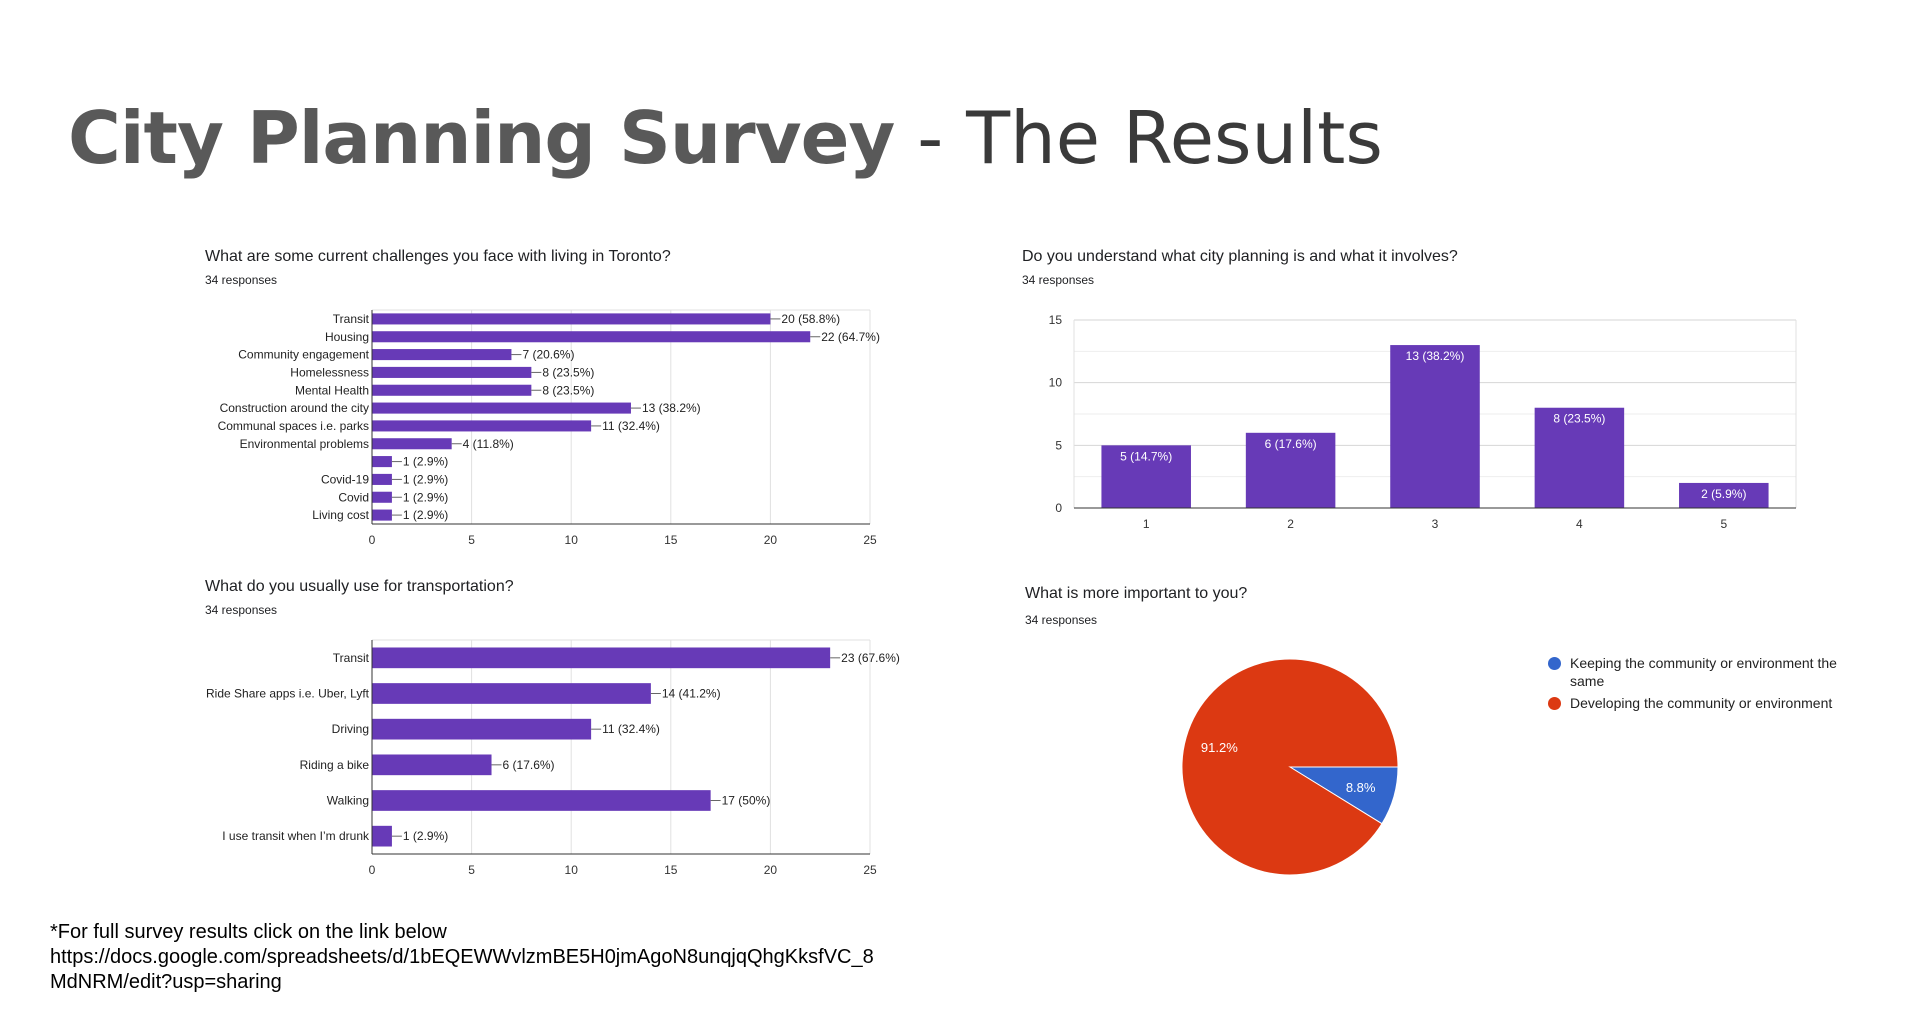 This screenshot has width=1920, height=1033. What do you see at coordinates (1056, 383) in the screenshot?
I see `y-tick-label: 10` at bounding box center [1056, 383].